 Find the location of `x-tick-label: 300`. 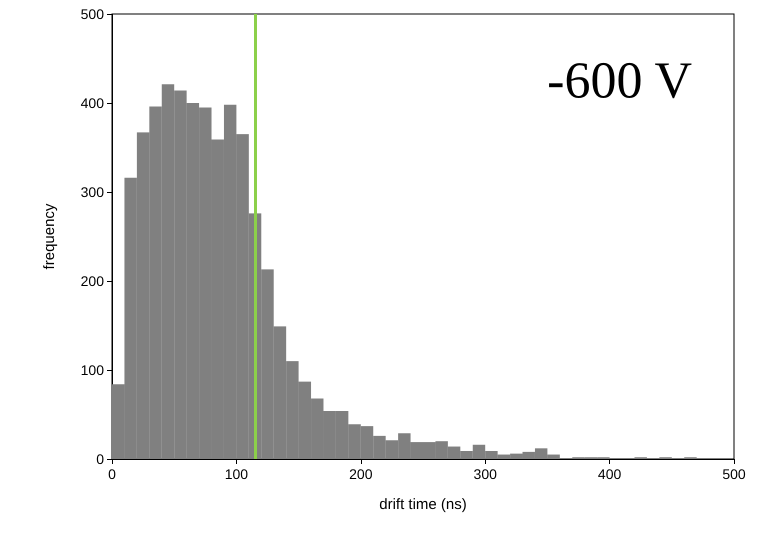

x-tick-label: 300 is located at coordinates (486, 474).